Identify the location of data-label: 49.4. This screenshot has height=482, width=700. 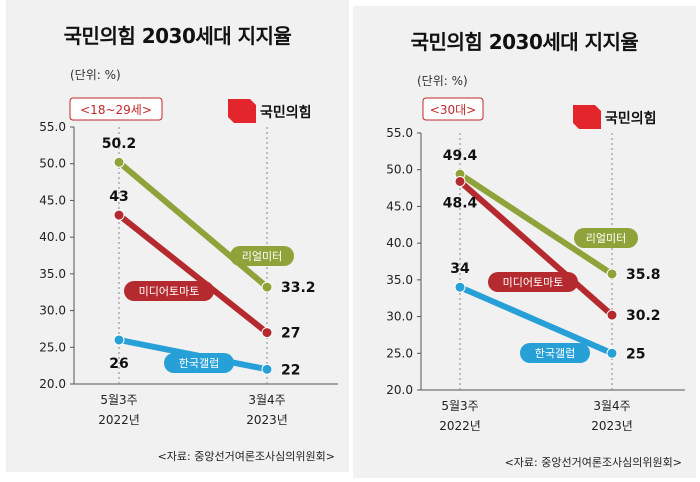
(460, 156).